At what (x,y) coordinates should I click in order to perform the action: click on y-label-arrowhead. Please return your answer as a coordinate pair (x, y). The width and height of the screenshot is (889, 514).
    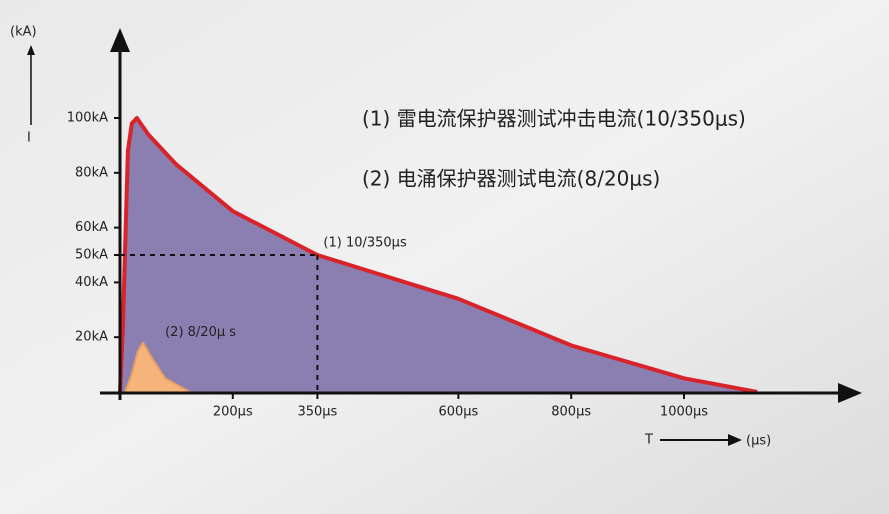
    Looking at the image, I should click on (31, 50).